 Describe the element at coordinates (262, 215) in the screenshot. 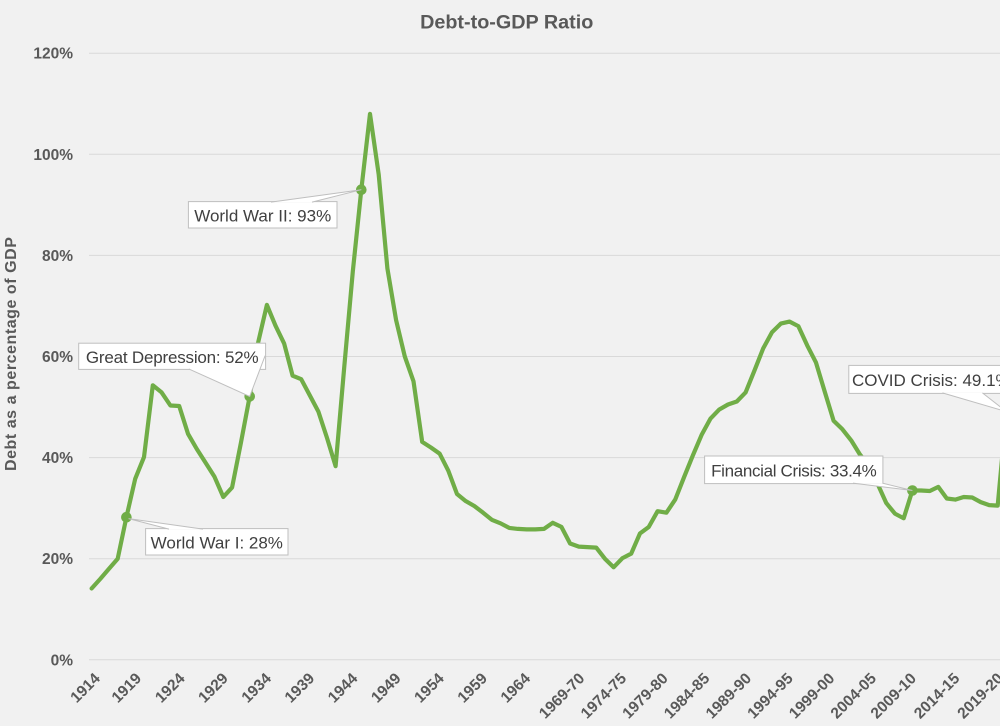

I see `svg-text: World War II: 93%` at that location.